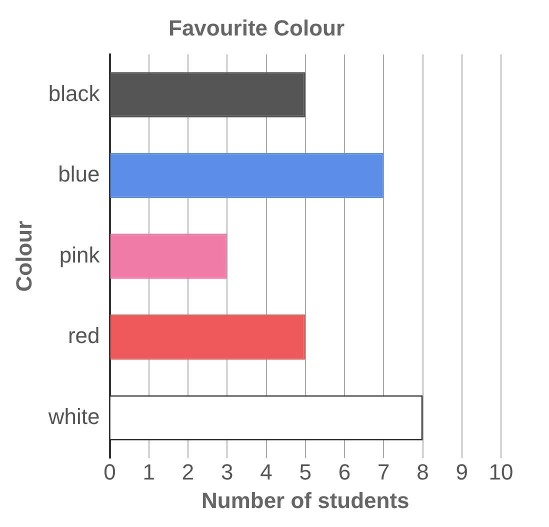  What do you see at coordinates (256, 27) in the screenshot?
I see `chart-title: Favourite Colour` at bounding box center [256, 27].